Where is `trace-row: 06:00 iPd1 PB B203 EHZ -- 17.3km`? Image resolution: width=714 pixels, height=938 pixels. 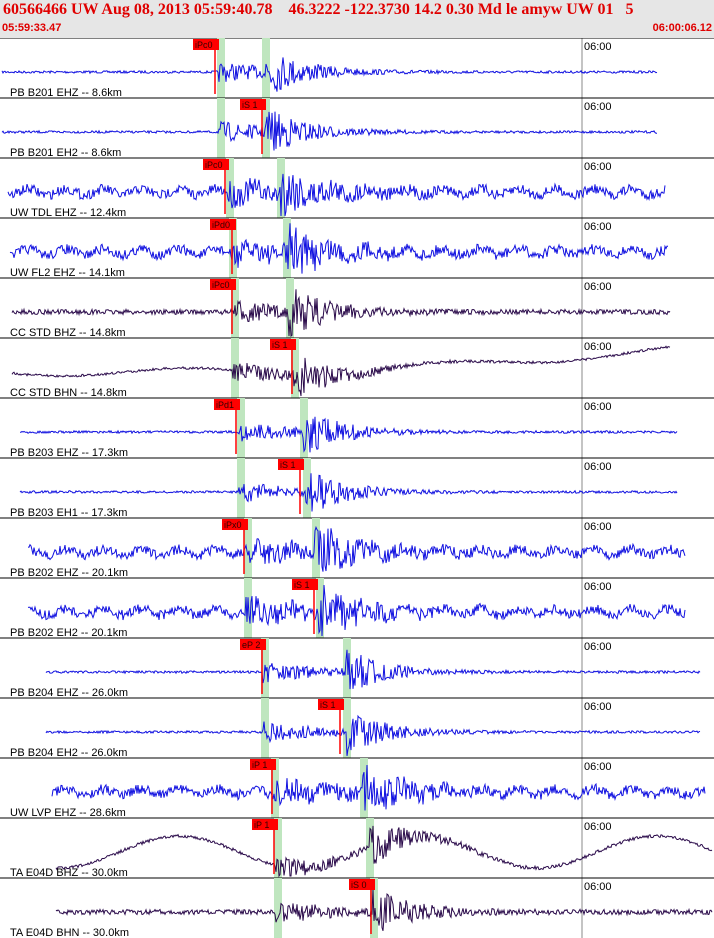 trace-row: 06:00 iPd1 PB B203 EHZ -- 17.3km is located at coordinates (357, 428).